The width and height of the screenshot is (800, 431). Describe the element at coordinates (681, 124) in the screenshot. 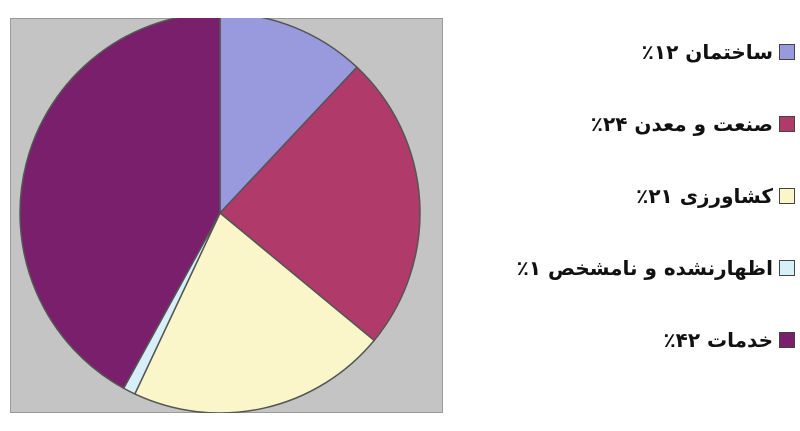

I see `legend-label: صنعت و معدن ۲۴٪` at that location.